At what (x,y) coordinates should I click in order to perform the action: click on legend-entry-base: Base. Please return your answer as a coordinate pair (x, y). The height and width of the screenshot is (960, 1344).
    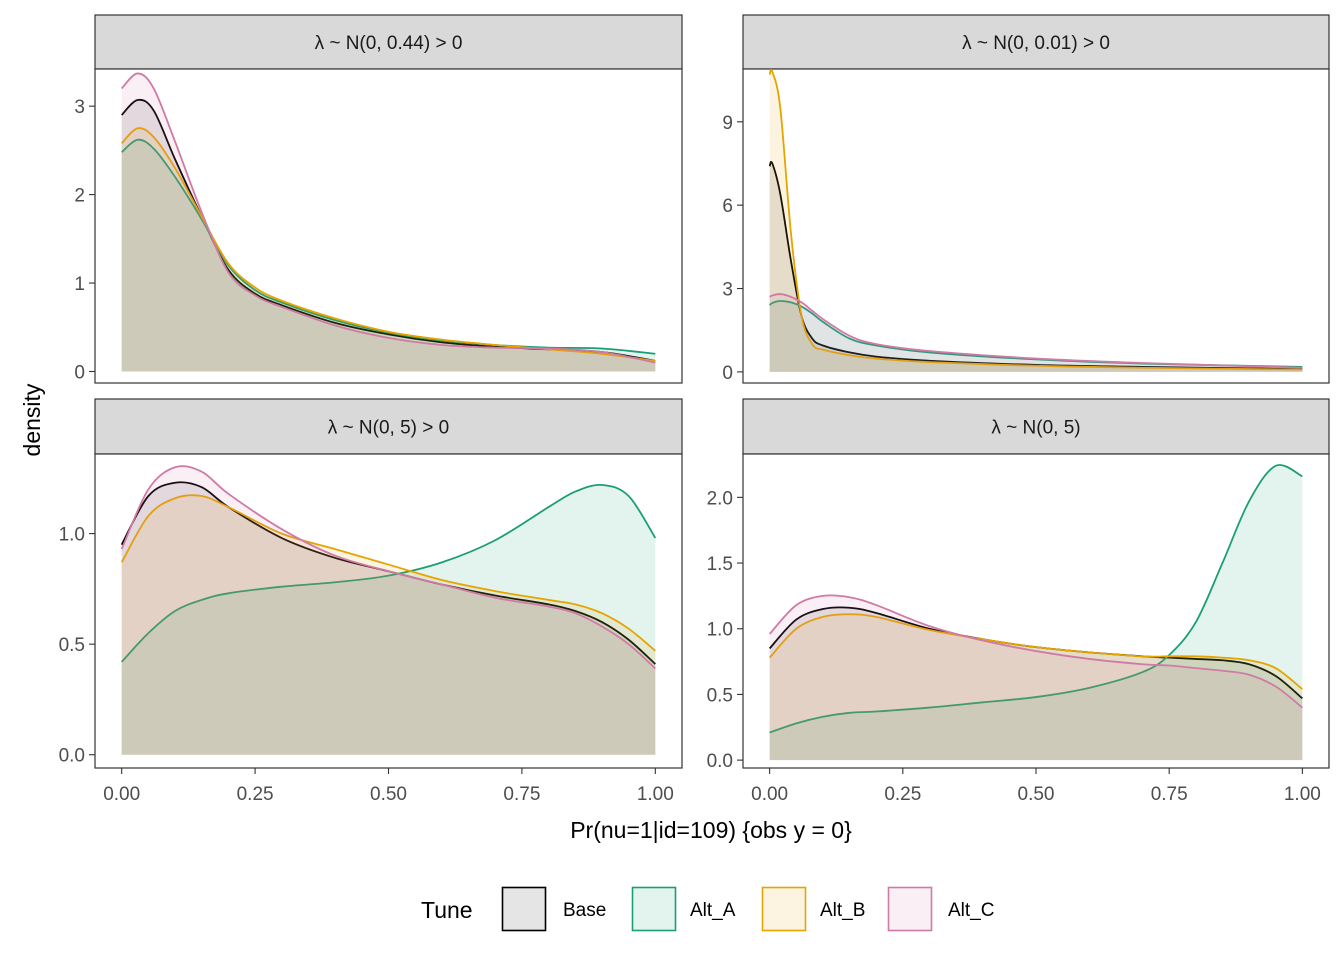
    Looking at the image, I should click on (553, 909).